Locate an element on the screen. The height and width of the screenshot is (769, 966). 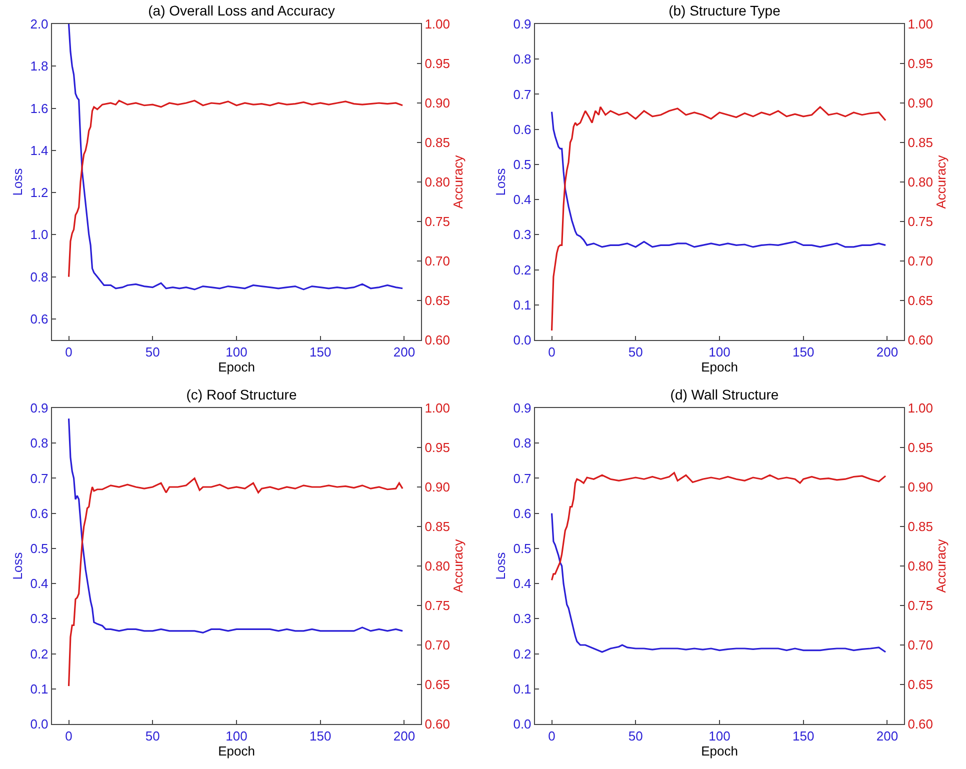
chart-title: (d) Wall Structure is located at coordinates (724, 394).